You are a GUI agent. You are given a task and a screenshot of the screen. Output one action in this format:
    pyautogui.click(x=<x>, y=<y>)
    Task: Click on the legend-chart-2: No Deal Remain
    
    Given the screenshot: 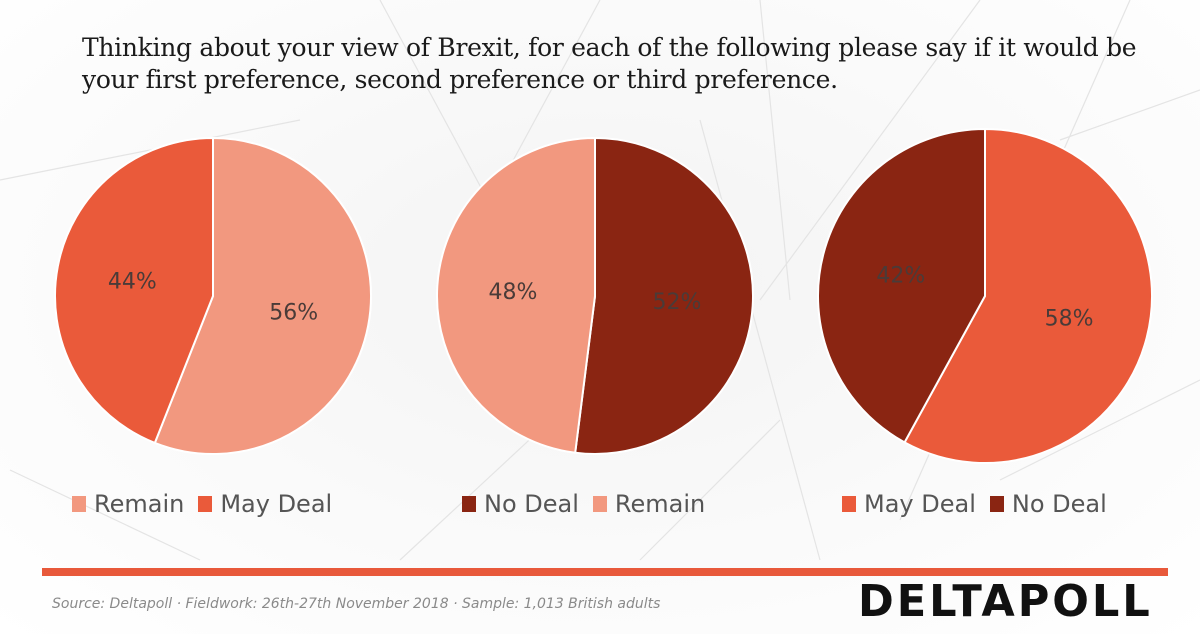 What is the action you would take?
    pyautogui.click(x=590, y=504)
    